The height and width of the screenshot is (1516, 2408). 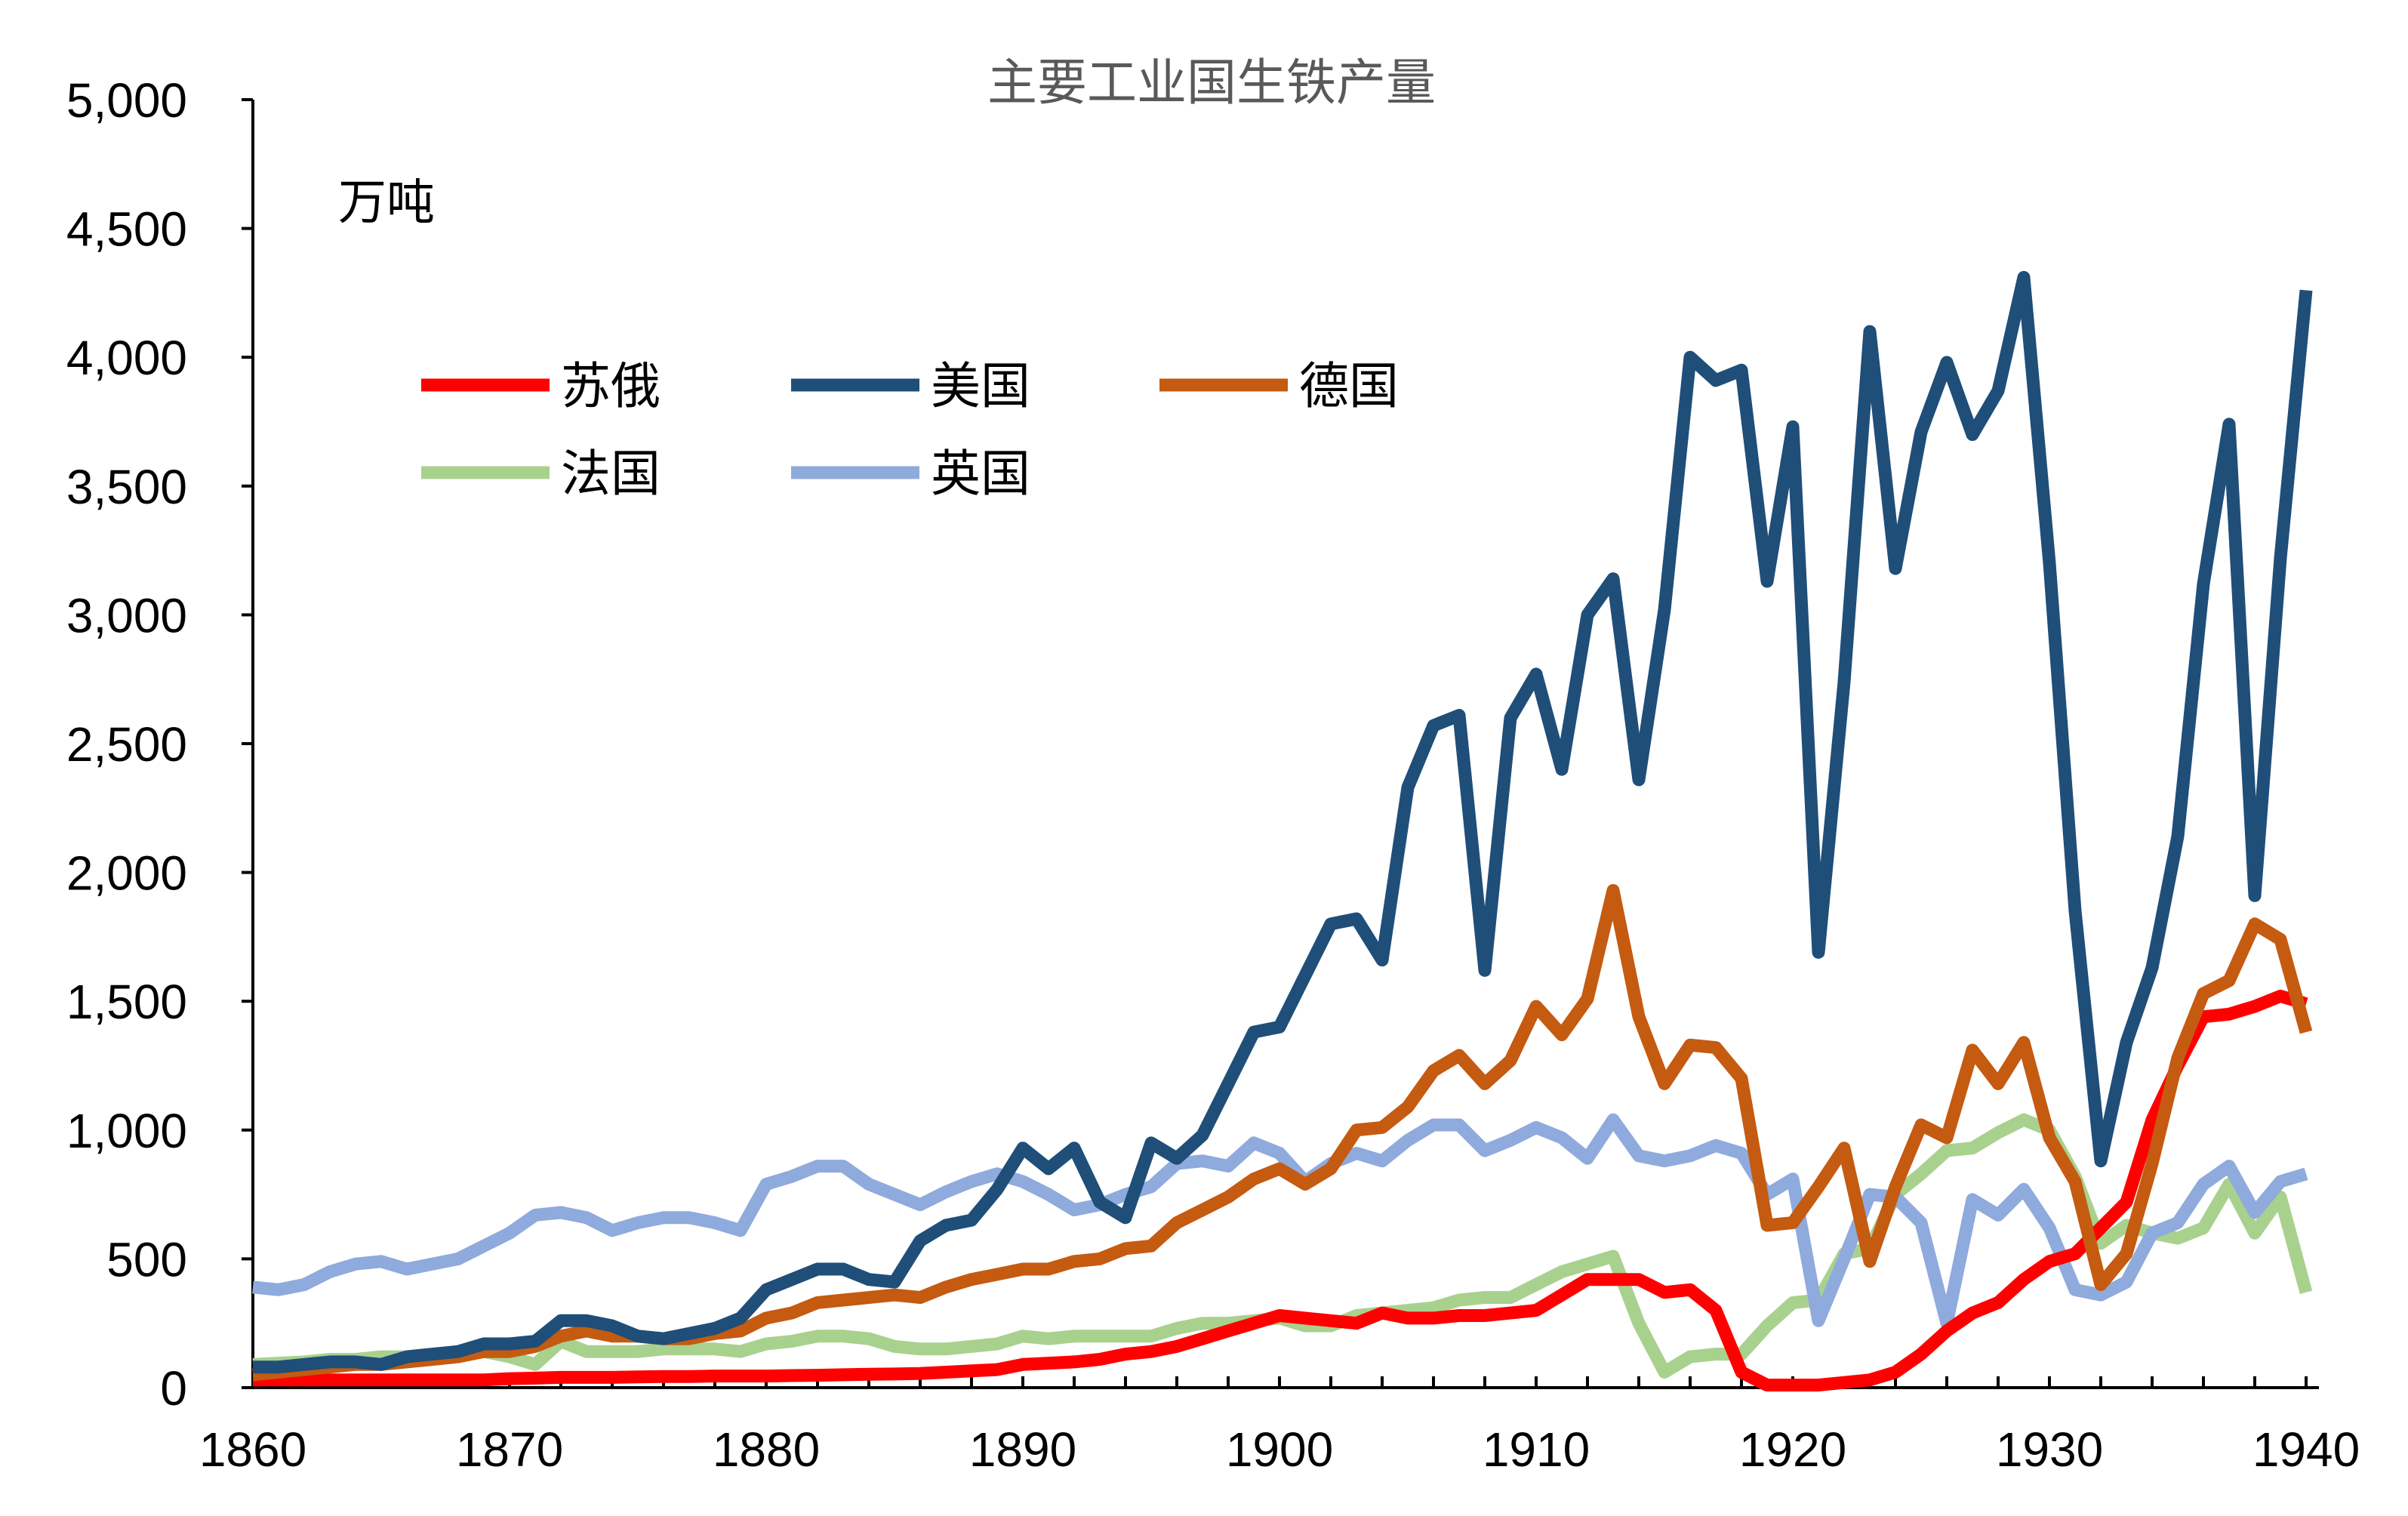 I want to click on x-tick-label: 1930, so click(x=2049, y=1449).